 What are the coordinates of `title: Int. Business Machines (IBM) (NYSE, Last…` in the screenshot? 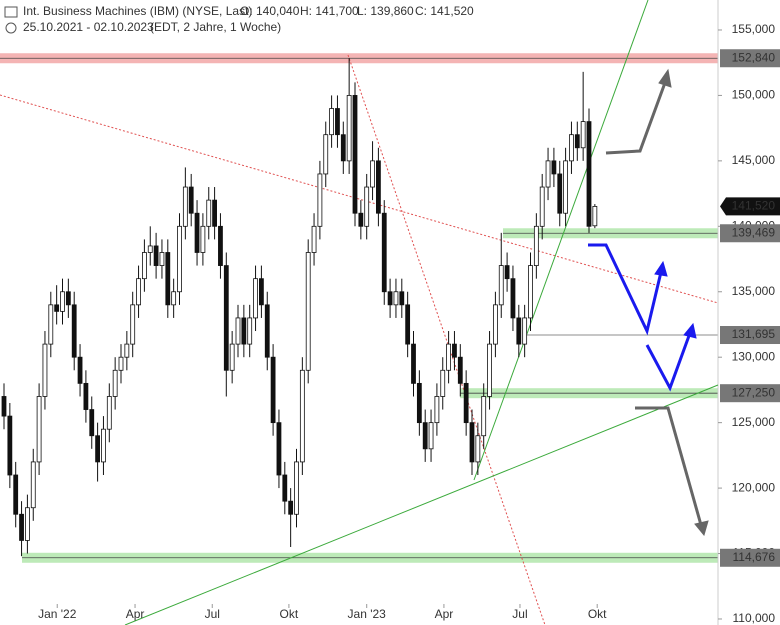 It's located at (137, 11).